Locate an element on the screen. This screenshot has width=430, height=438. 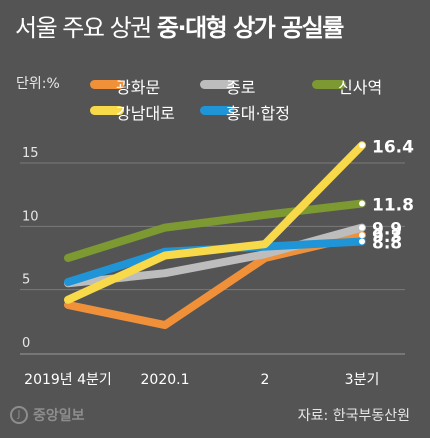
data-label-4: 16.4 is located at coordinates (393, 147).